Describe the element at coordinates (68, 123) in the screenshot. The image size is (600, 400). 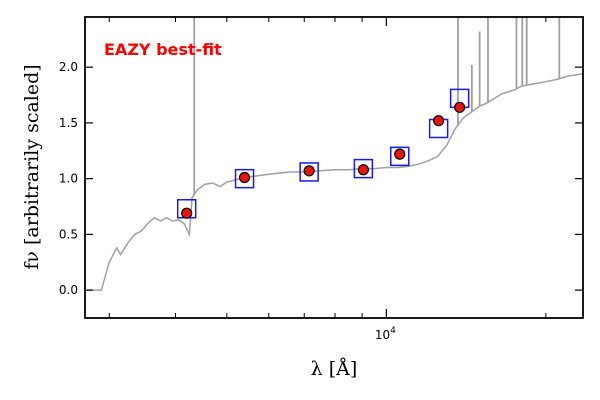
I see `y-tick-label: 1.5` at that location.